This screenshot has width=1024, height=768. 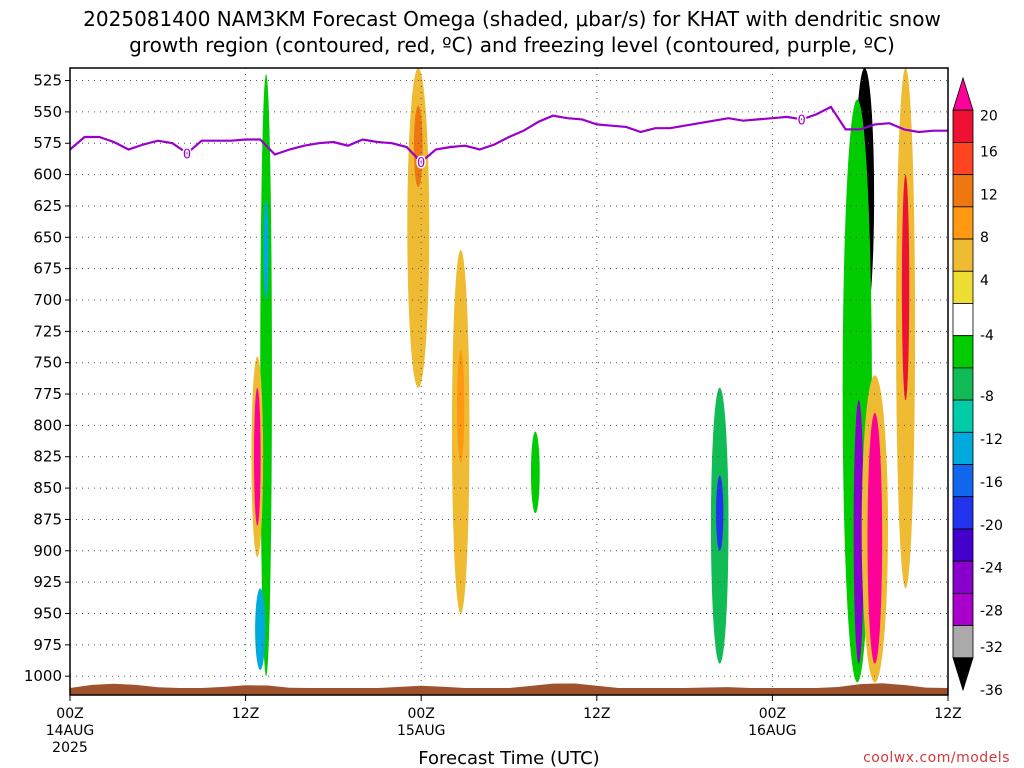 What do you see at coordinates (772, 731) in the screenshot?
I see `x-tick-date: 16AUG` at bounding box center [772, 731].